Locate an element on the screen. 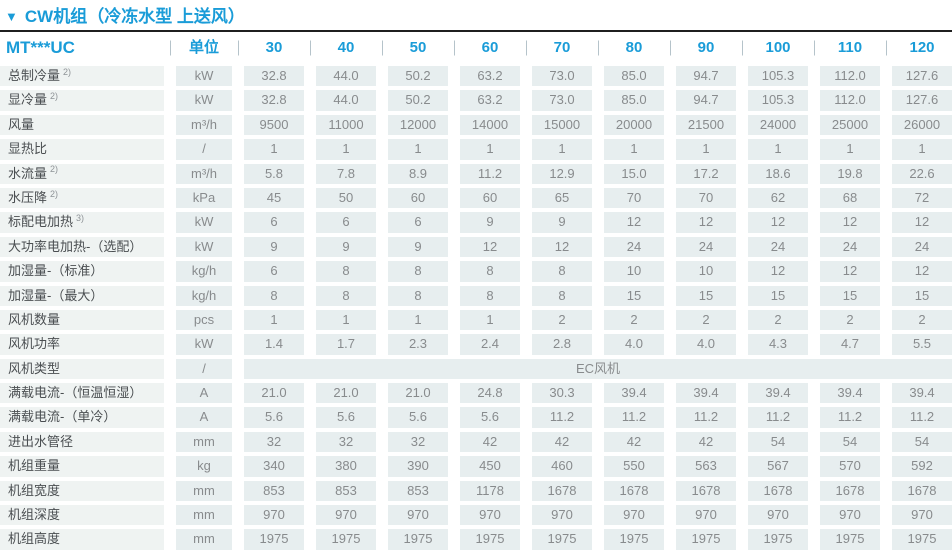 Image resolution: width=952 pixels, height=550 pixels. row-label: 满载电流-（单冷） is located at coordinates (82, 417).